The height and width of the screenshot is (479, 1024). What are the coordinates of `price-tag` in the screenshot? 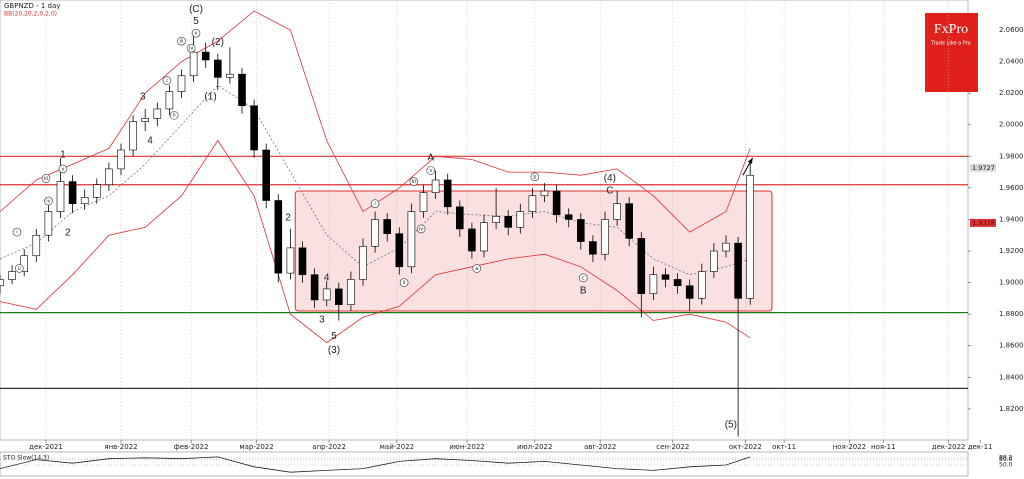 It's located at (983, 222).